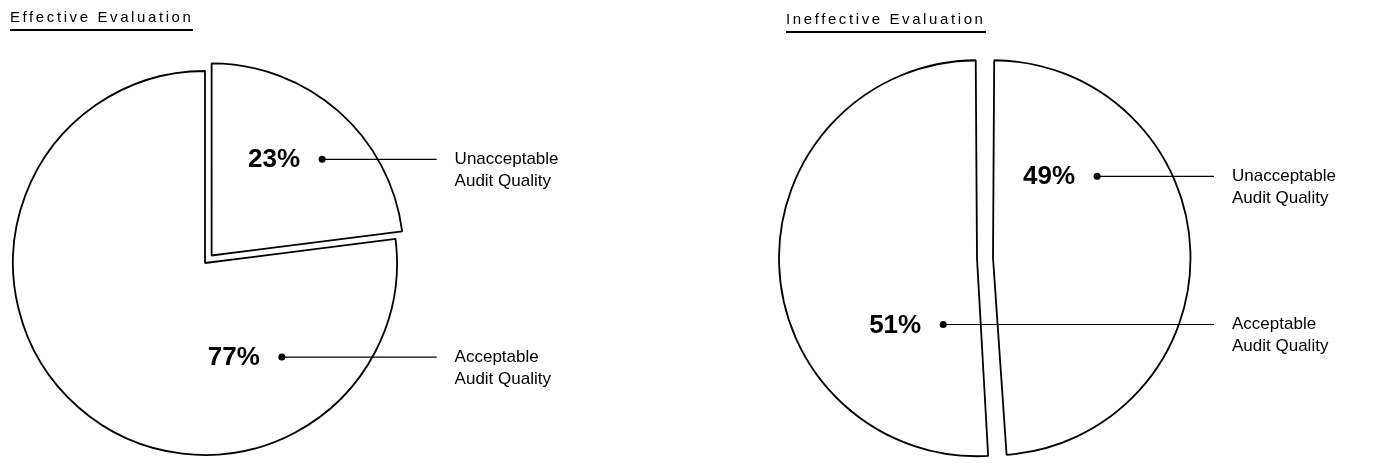 This screenshot has width=1386, height=473. I want to click on chart-title: Ineffective Evaluation, so click(886, 21).